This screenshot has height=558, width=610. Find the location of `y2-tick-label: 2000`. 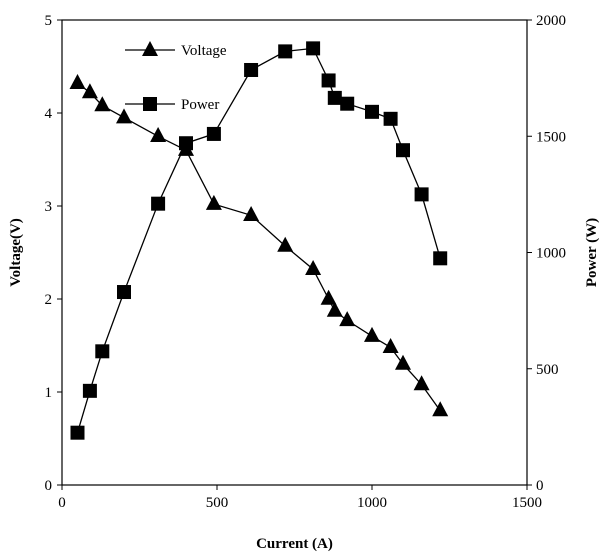

y2-tick-label: 2000 is located at coordinates (551, 21).